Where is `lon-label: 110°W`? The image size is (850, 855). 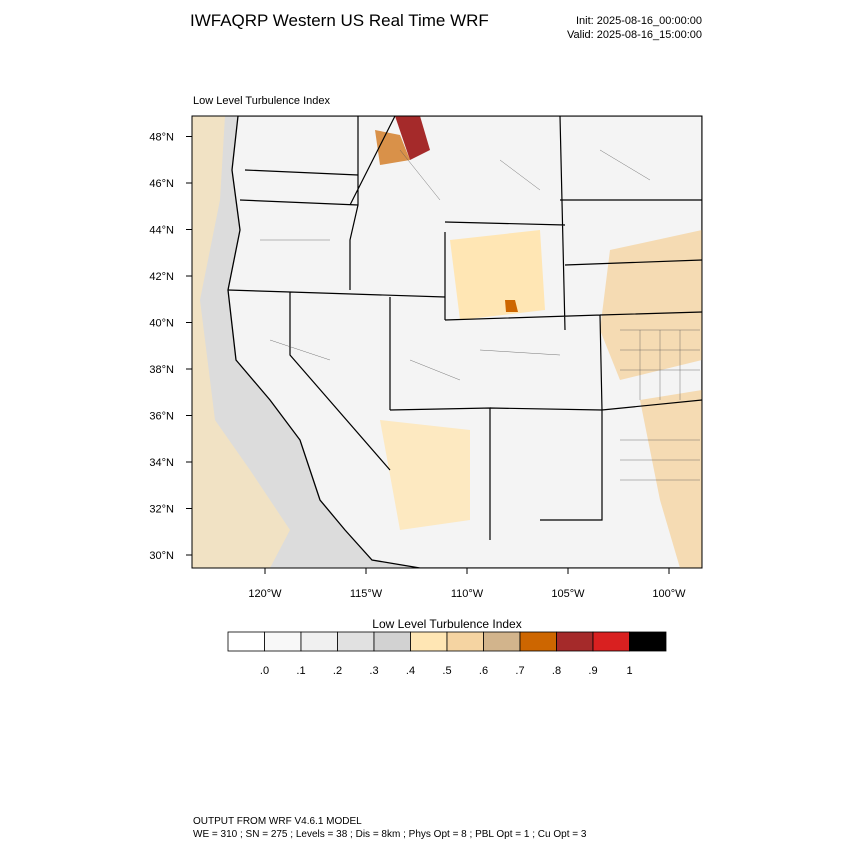
lon-label: 110°W is located at coordinates (467, 594).